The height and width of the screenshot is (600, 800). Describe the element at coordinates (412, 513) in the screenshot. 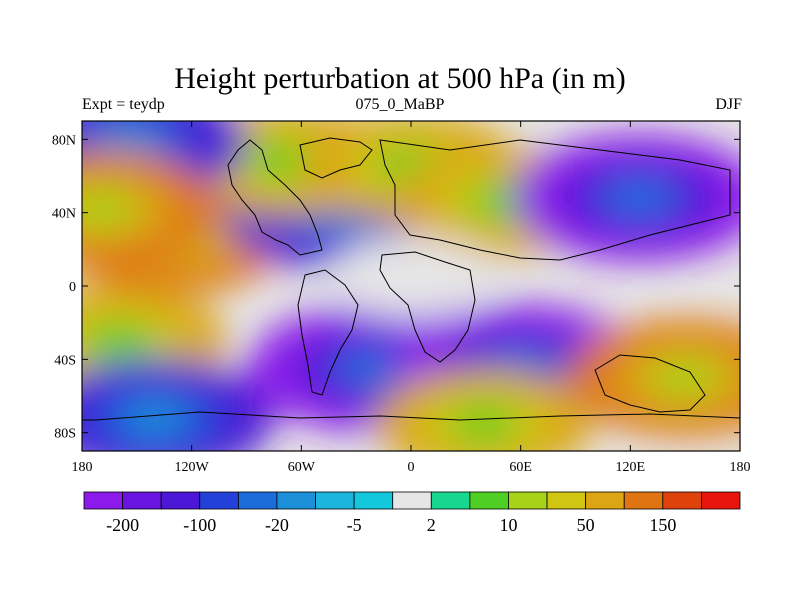

I see `colorbar: -200 -100 -20 -5 2 10 50 150` at that location.